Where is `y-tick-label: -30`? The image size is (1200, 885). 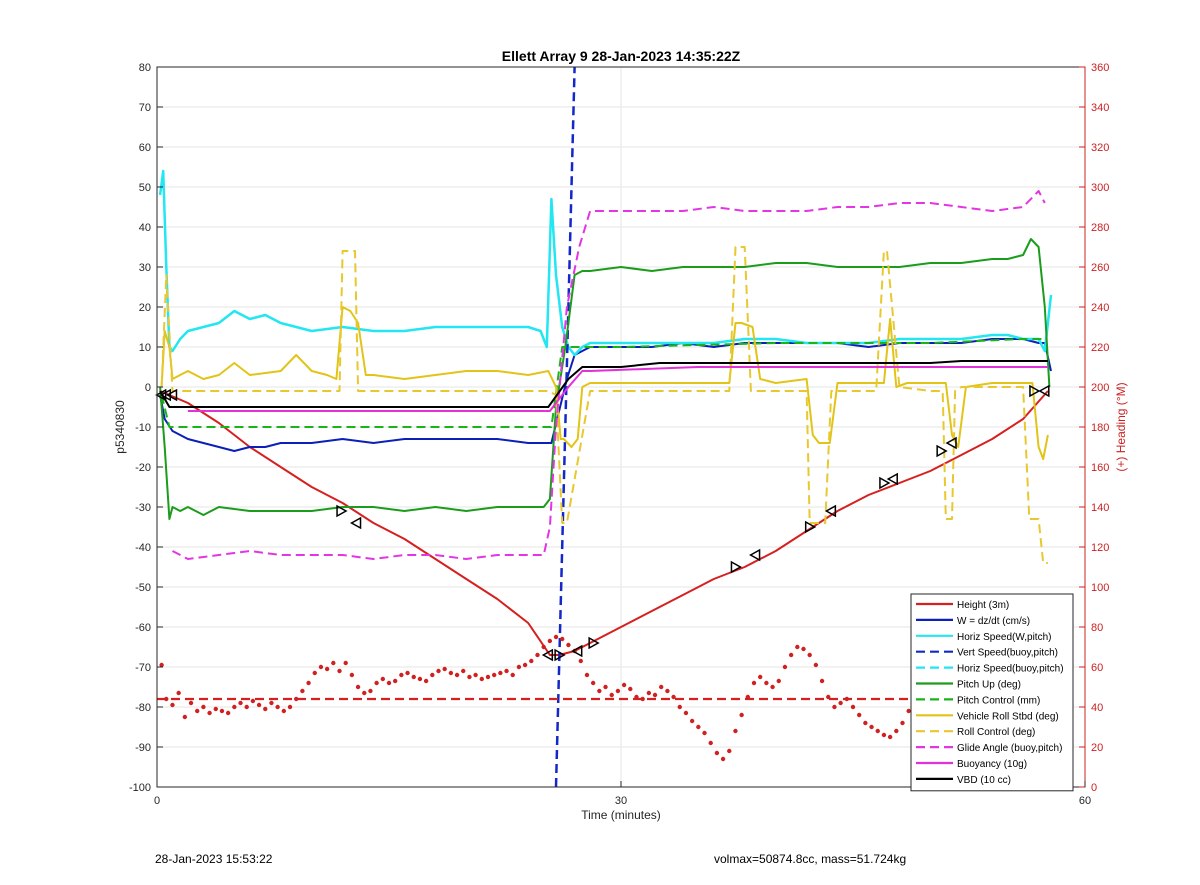
y-tick-label: -30 is located at coordinates (143, 508).